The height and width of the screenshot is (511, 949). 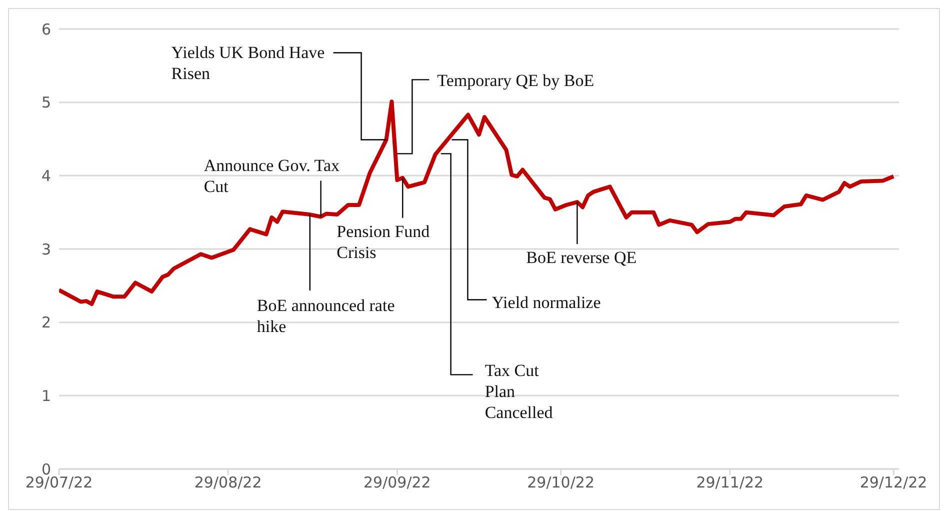 What do you see at coordinates (46, 103) in the screenshot?
I see `y-tick-label: 5` at bounding box center [46, 103].